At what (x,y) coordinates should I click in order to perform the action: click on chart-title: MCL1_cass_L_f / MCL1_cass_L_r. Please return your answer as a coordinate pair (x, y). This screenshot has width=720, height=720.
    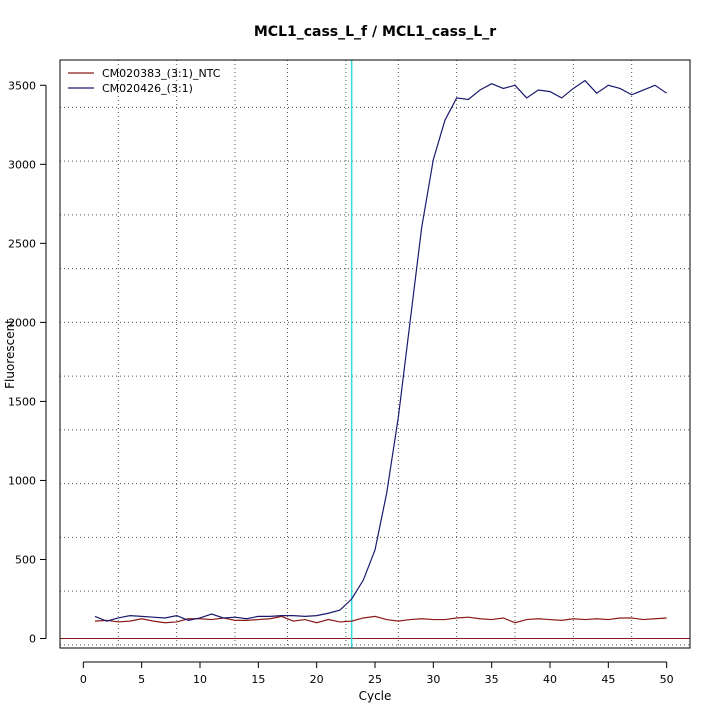
    Looking at the image, I should click on (375, 32).